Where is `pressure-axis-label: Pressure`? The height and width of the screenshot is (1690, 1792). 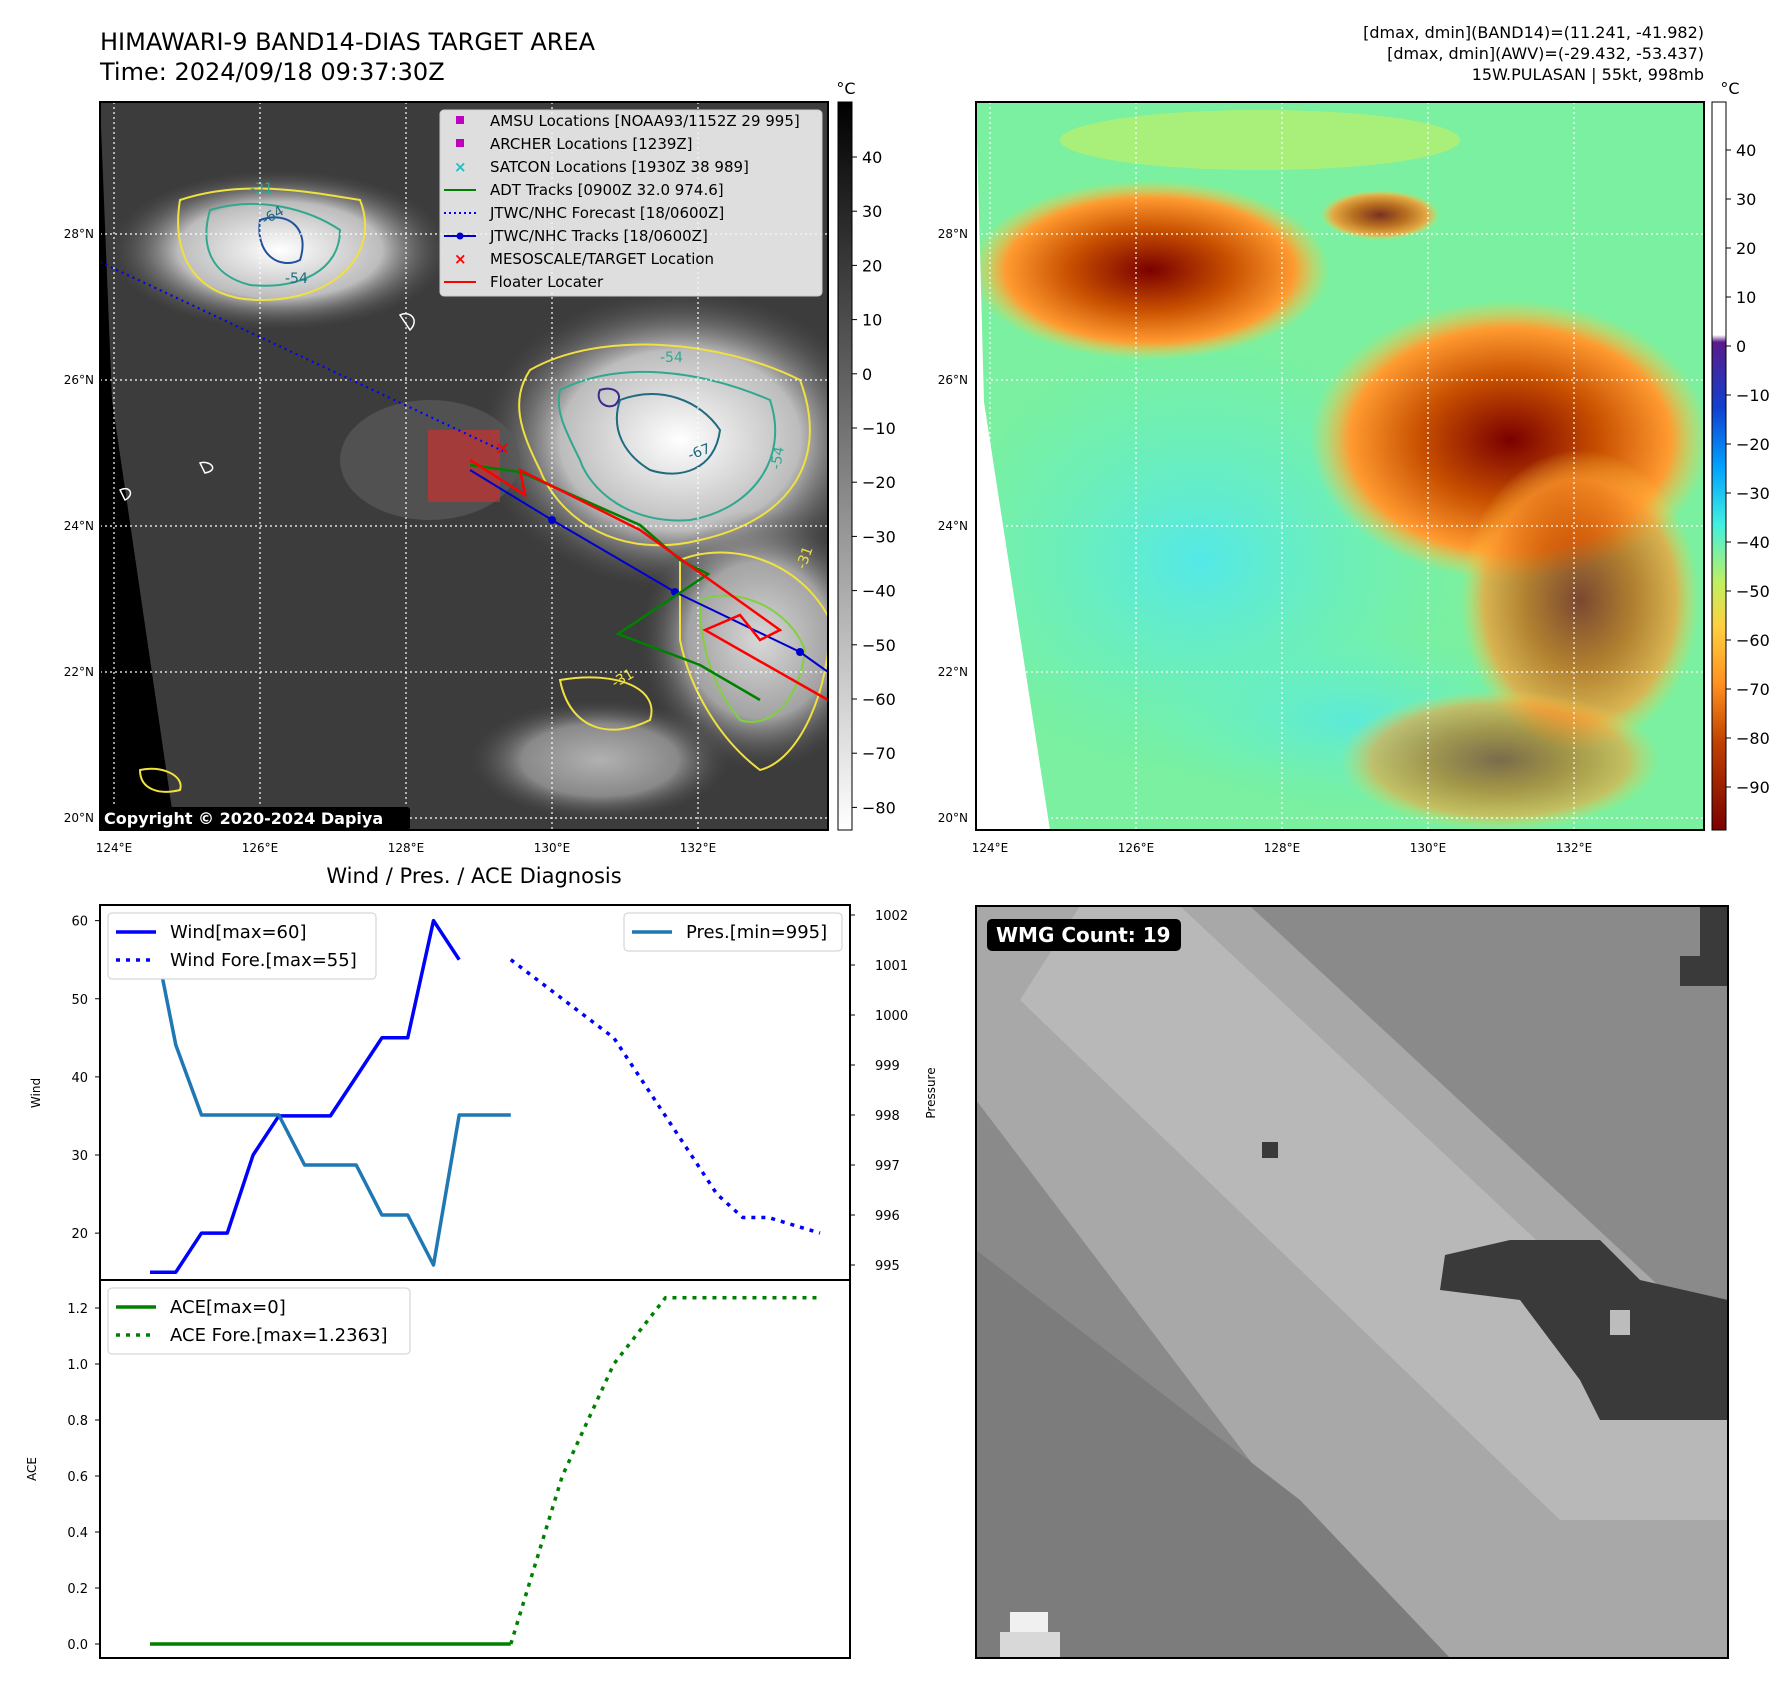
pressure-axis-label: Pressure is located at coordinates (931, 1092).